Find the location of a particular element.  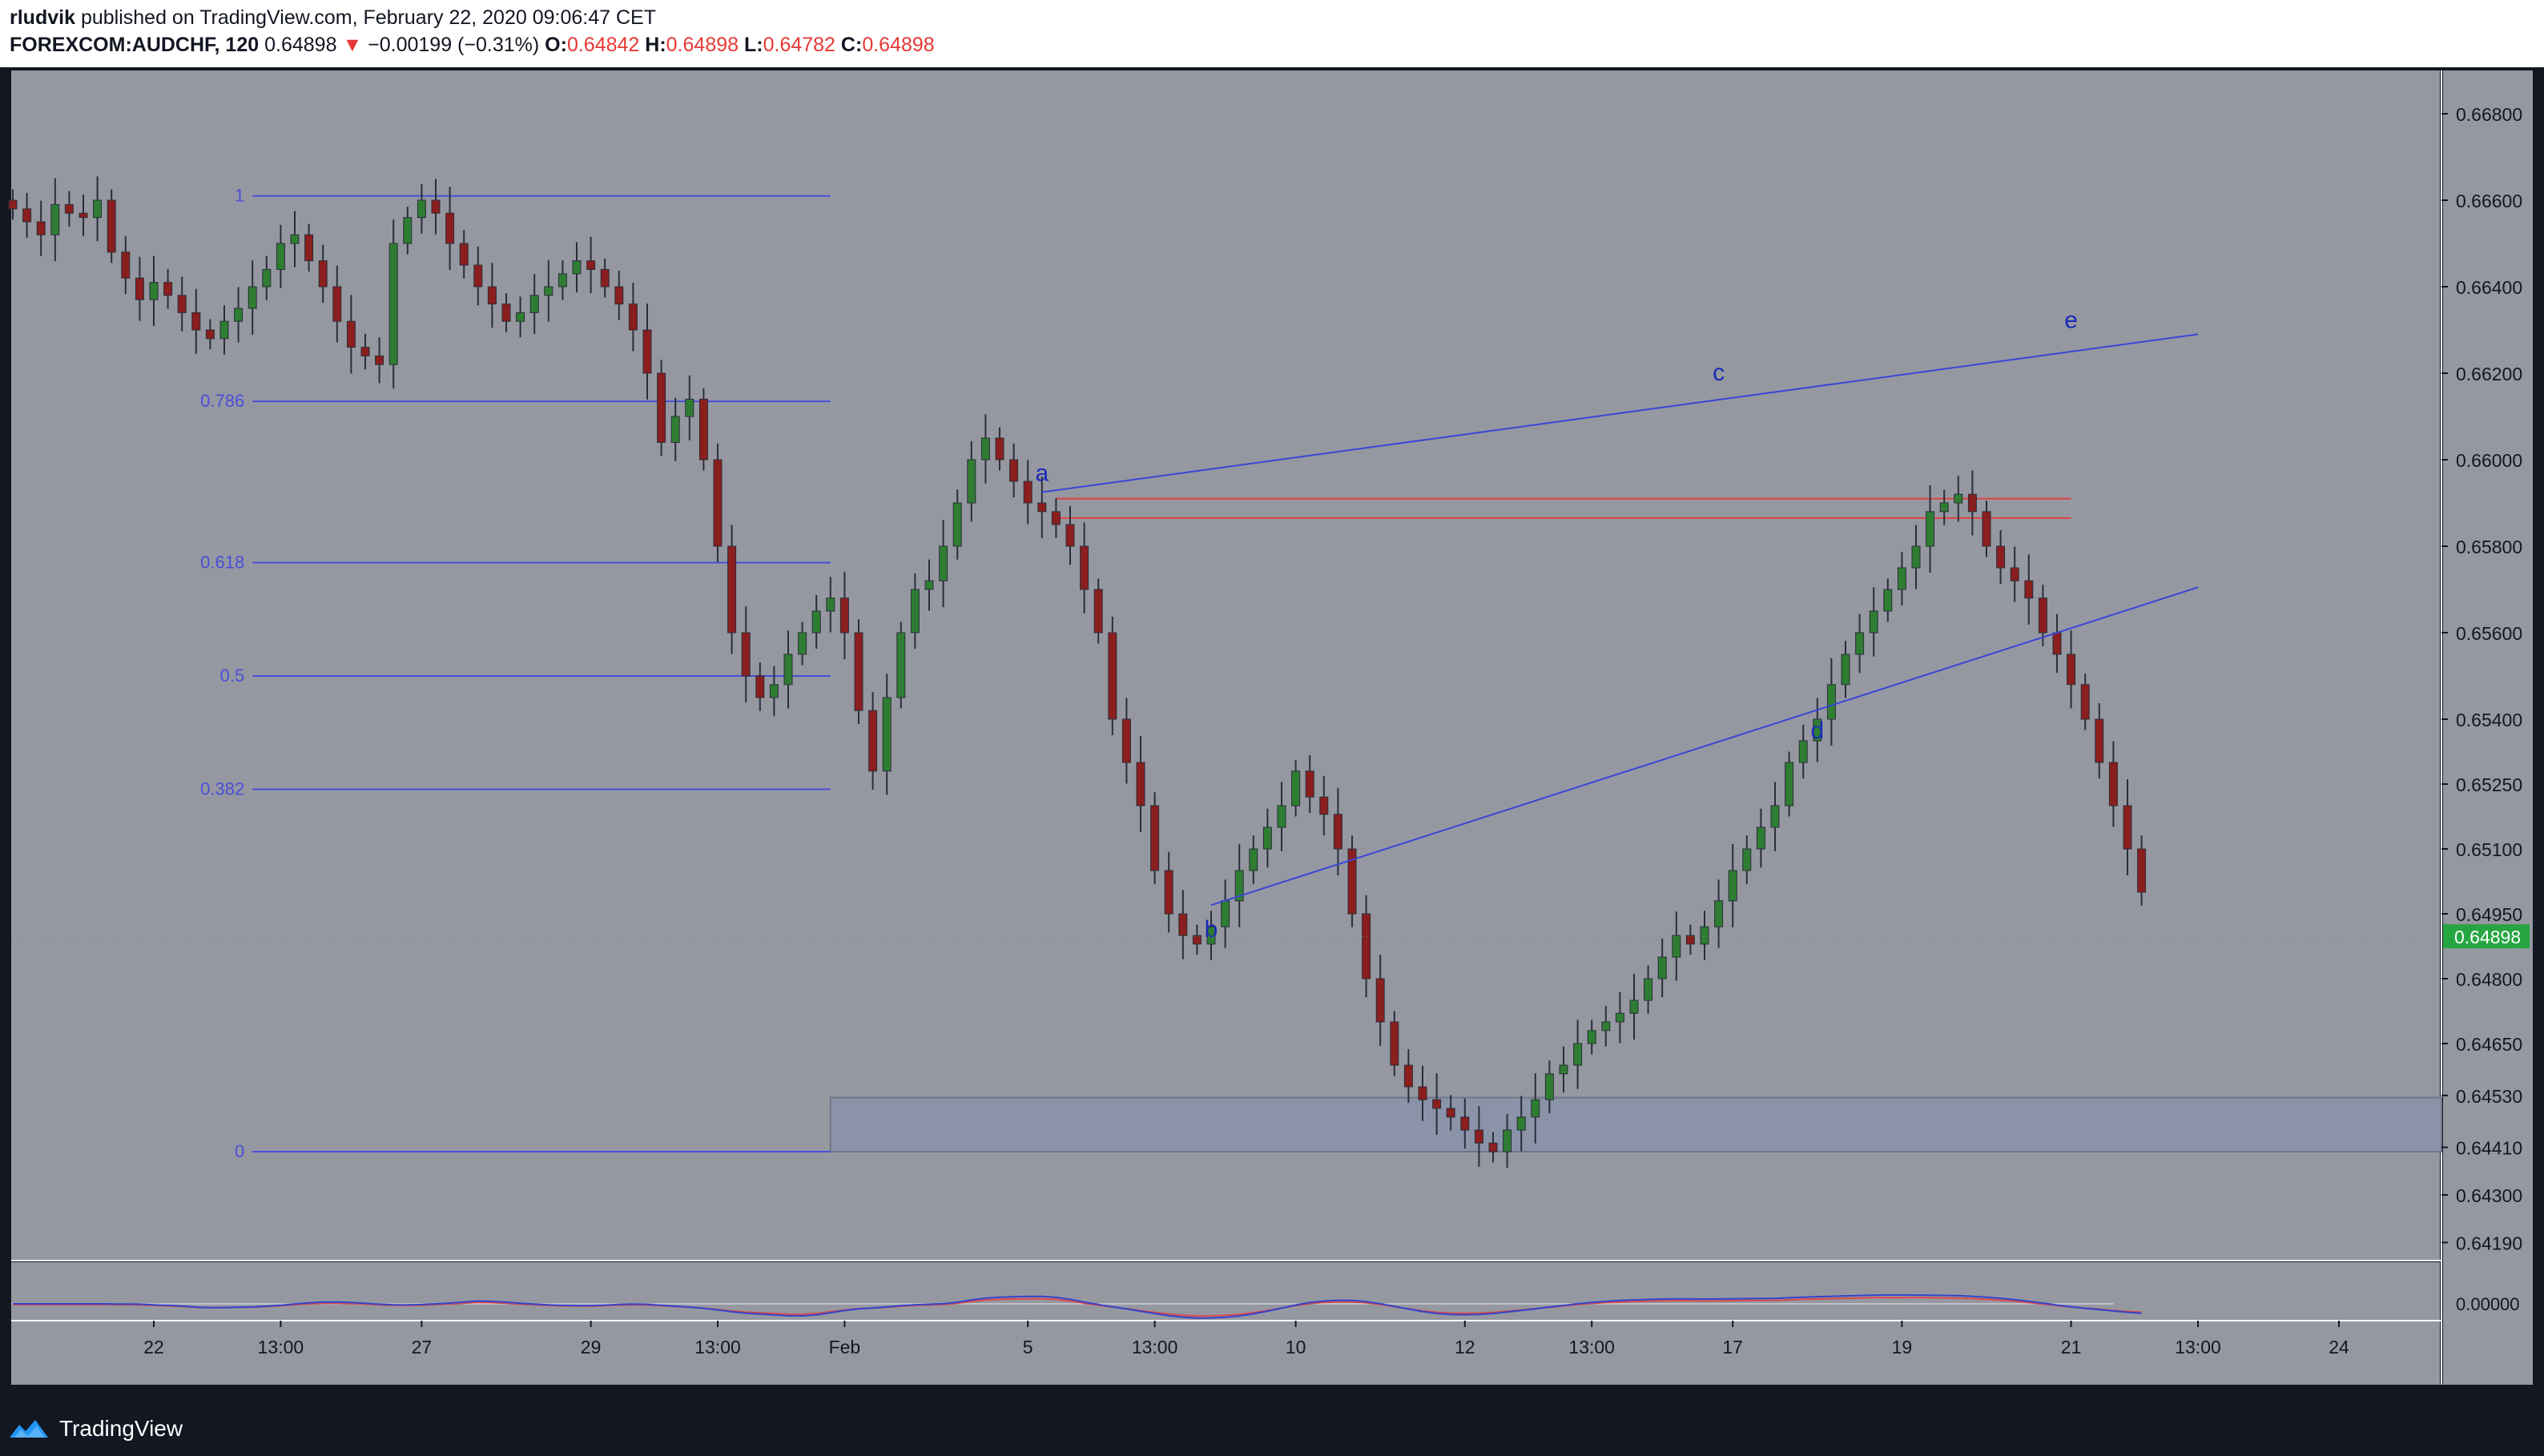

price-axis-bg is located at coordinates (2488, 727).